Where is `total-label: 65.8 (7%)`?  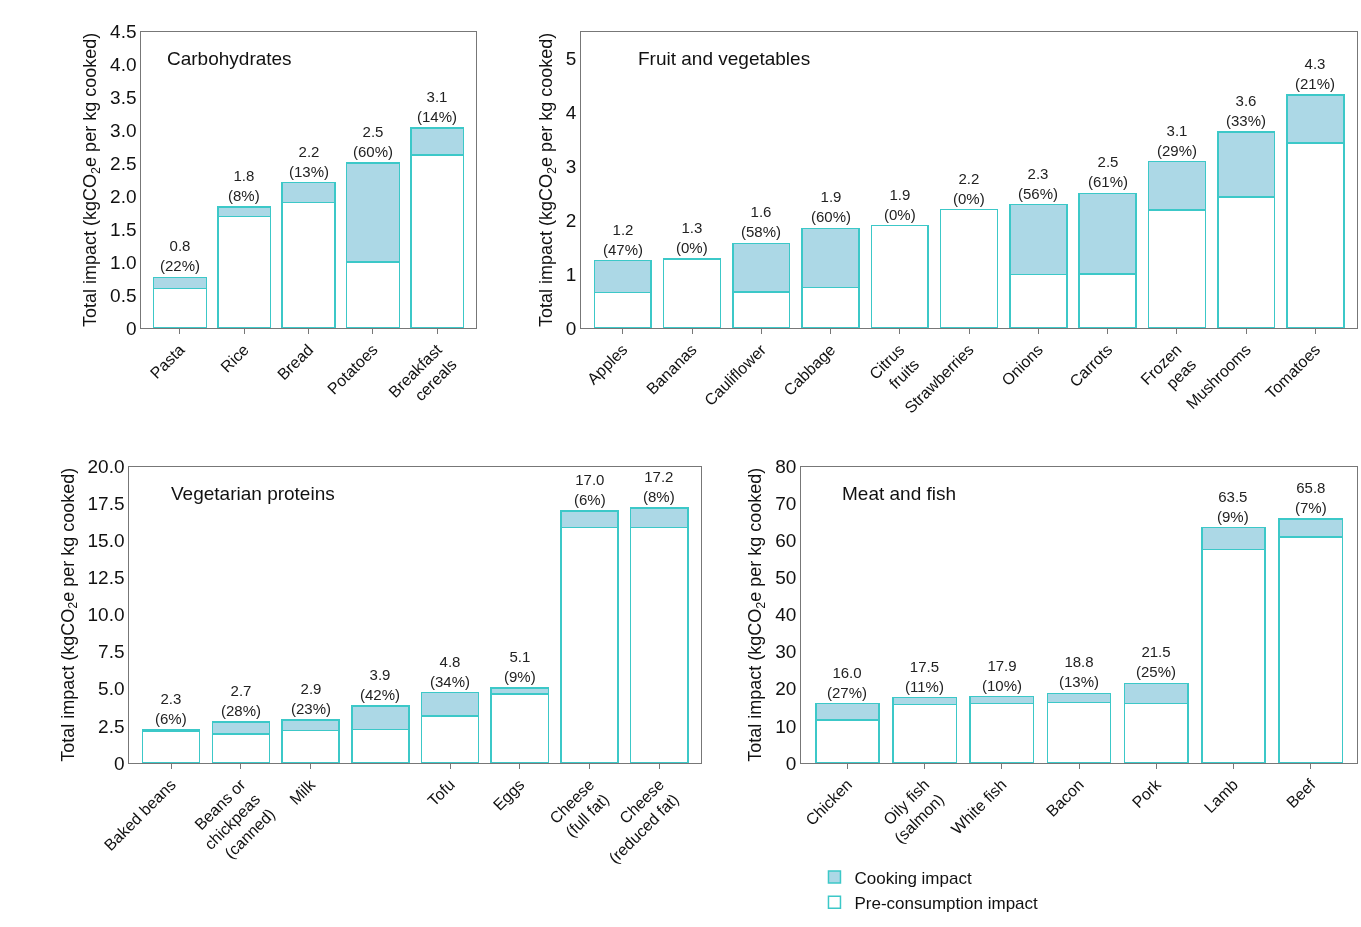
total-label: 65.8 (7%) is located at coordinates (1311, 497).